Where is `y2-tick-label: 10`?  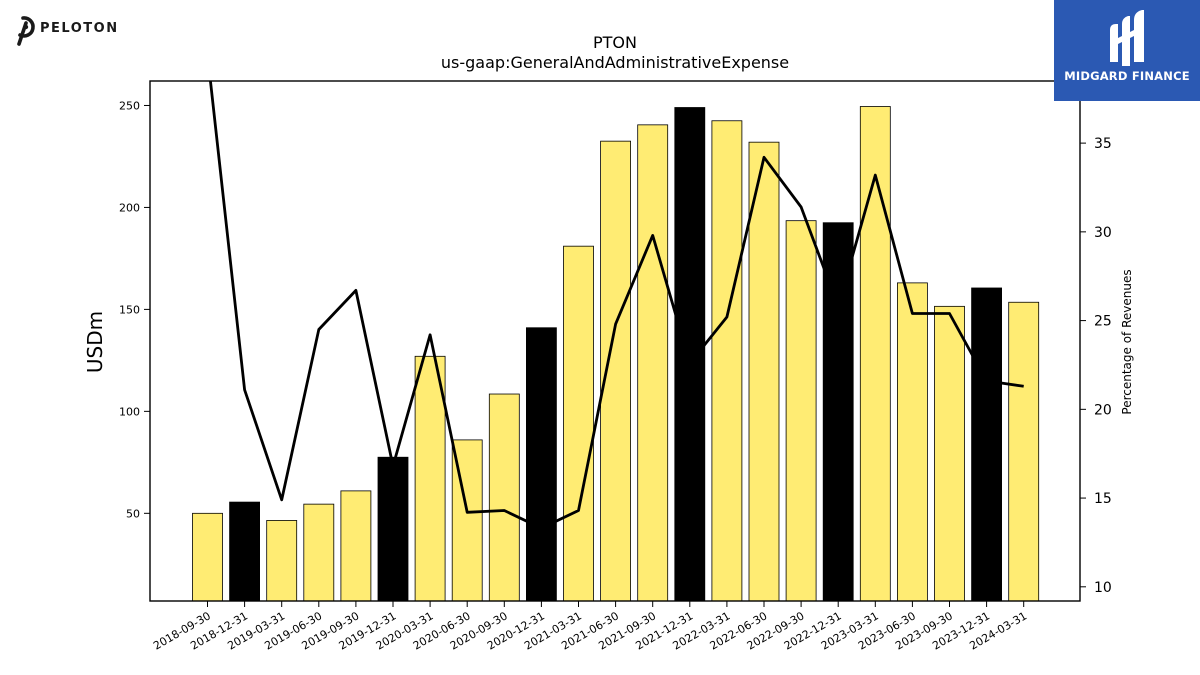 y2-tick-label: 10 is located at coordinates (1103, 588).